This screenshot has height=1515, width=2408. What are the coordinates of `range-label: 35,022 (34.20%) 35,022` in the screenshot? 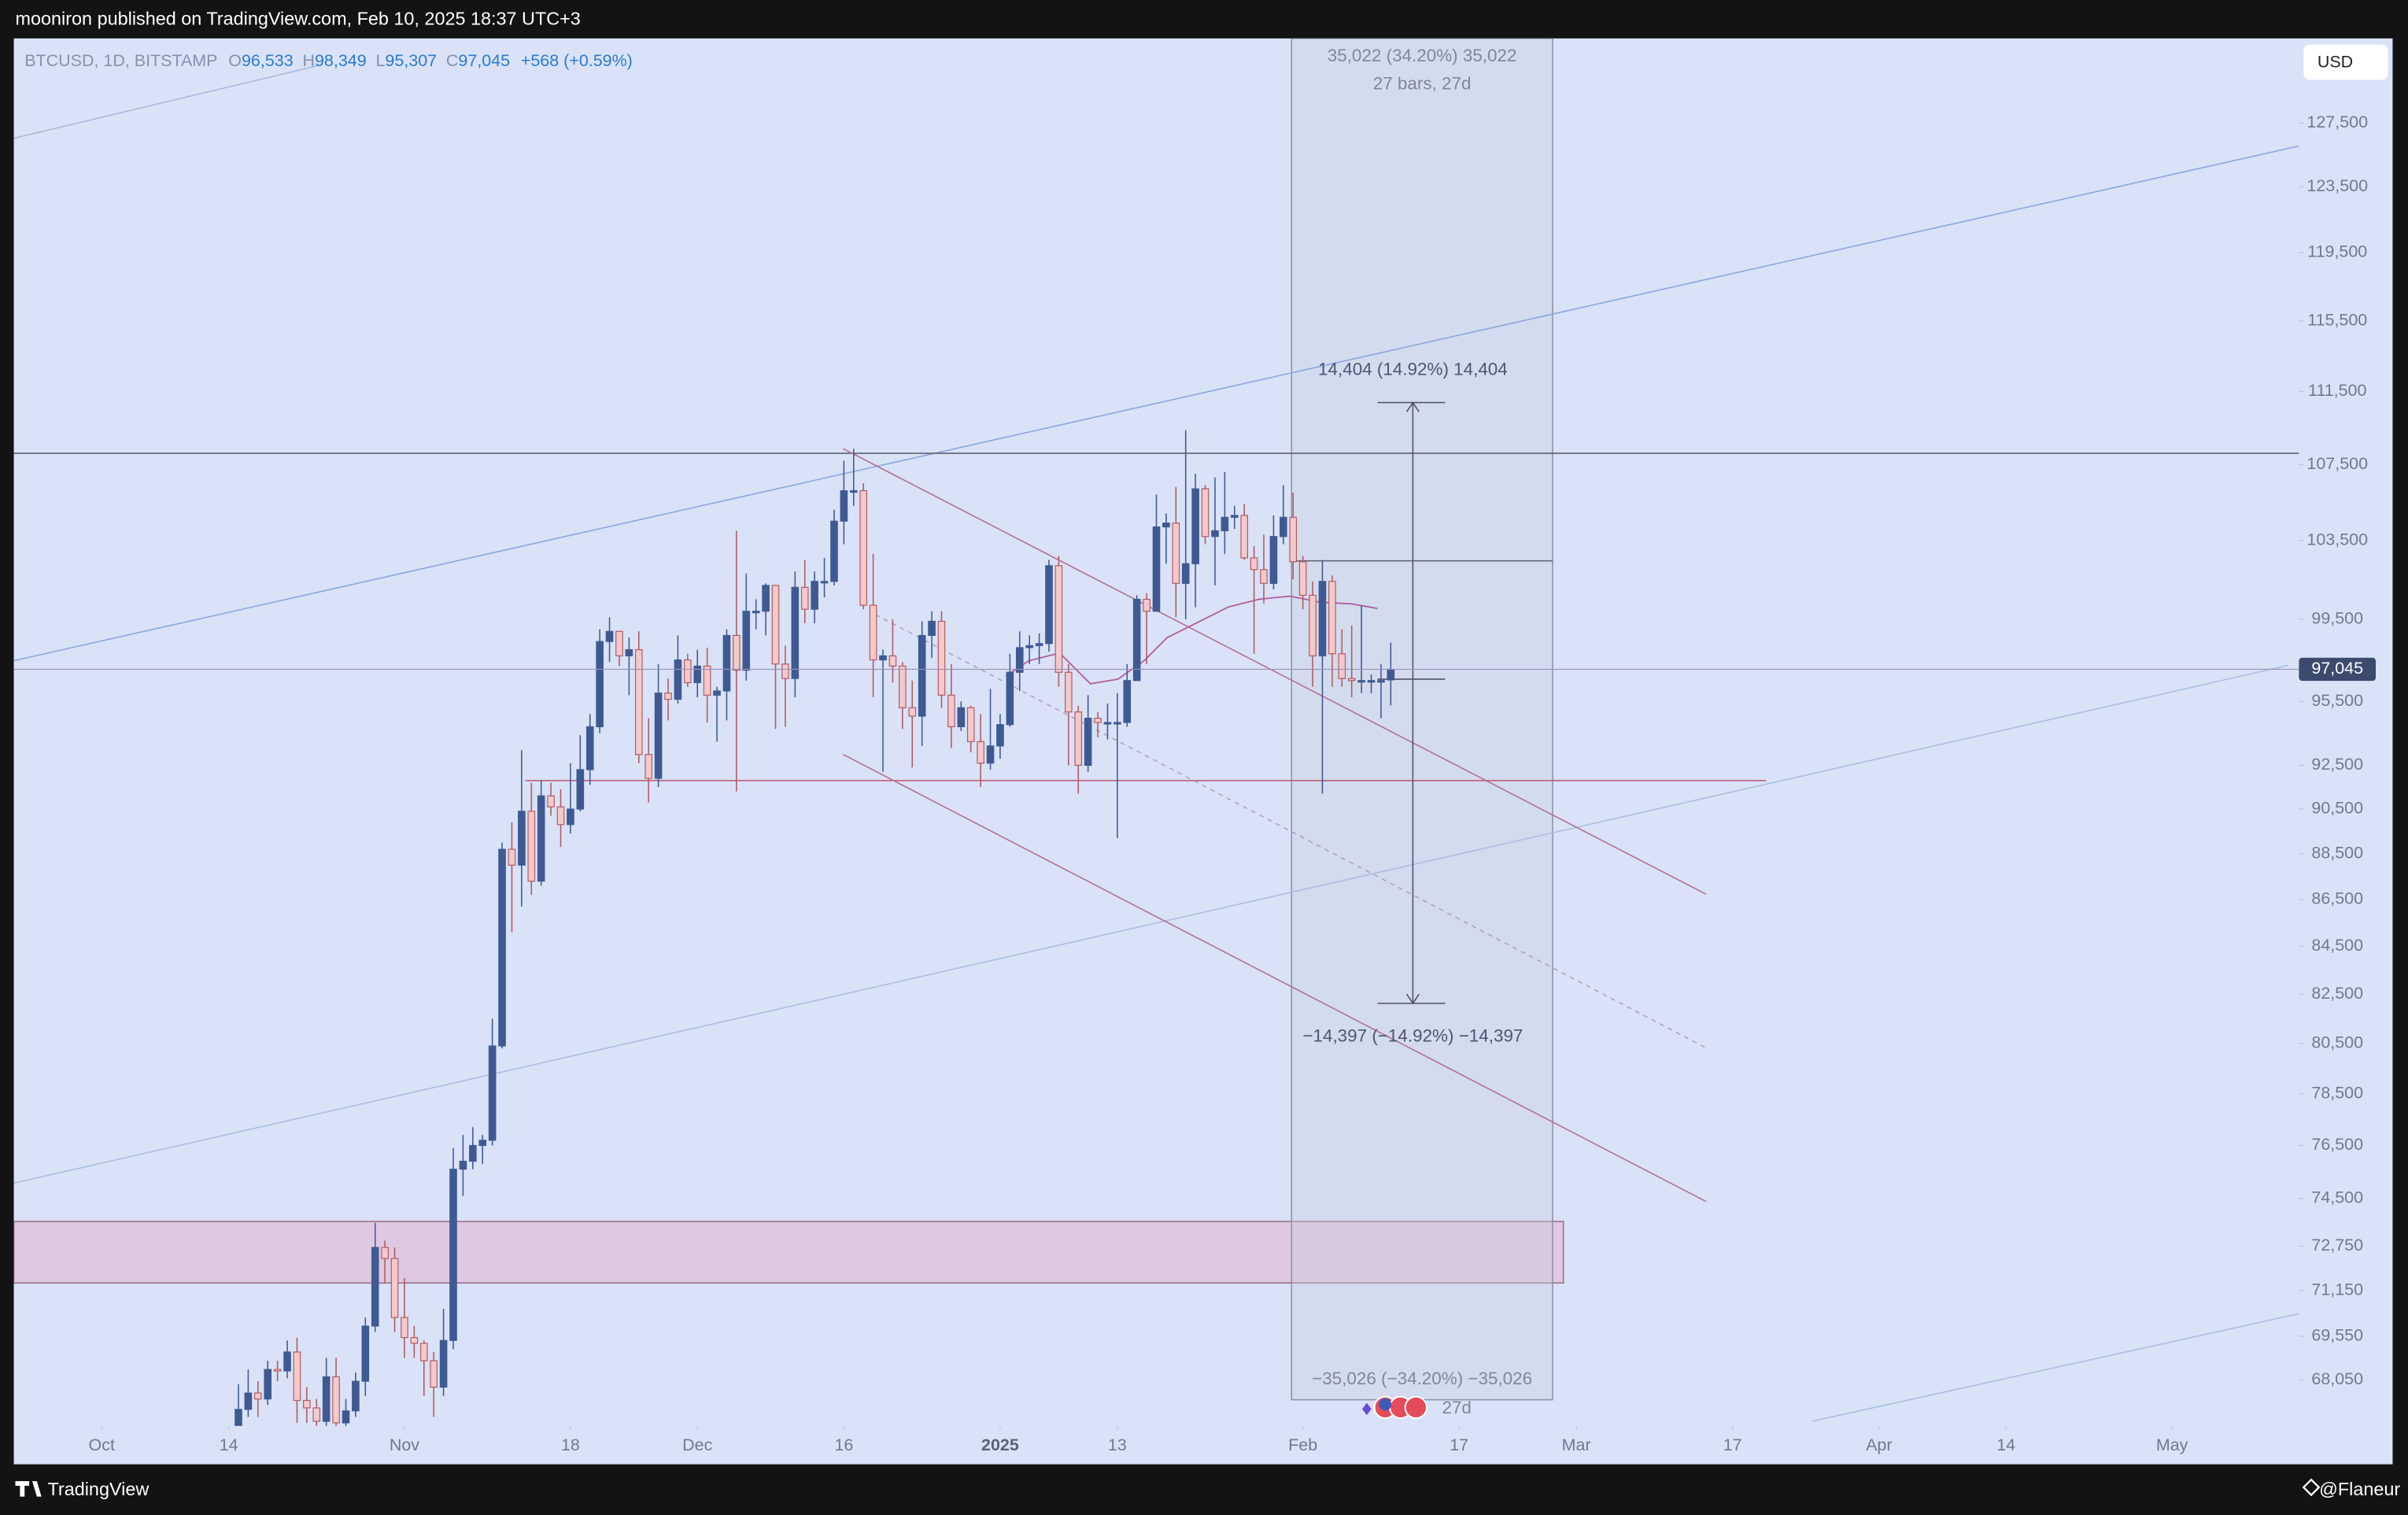 It's located at (1422, 55).